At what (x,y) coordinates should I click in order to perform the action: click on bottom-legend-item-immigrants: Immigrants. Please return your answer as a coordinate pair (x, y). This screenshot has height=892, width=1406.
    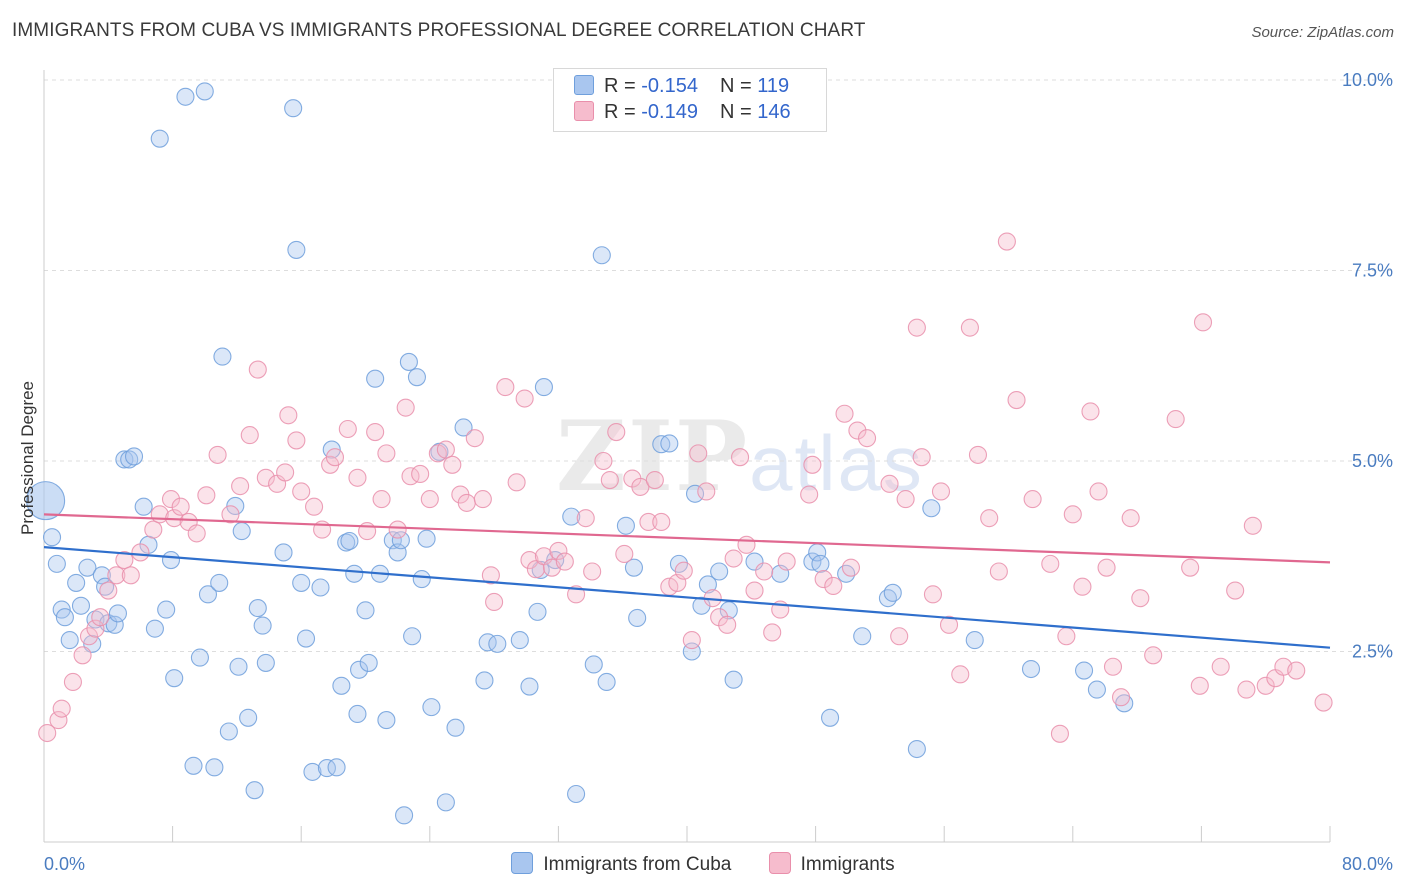
    Looking at the image, I should click on (831, 864).